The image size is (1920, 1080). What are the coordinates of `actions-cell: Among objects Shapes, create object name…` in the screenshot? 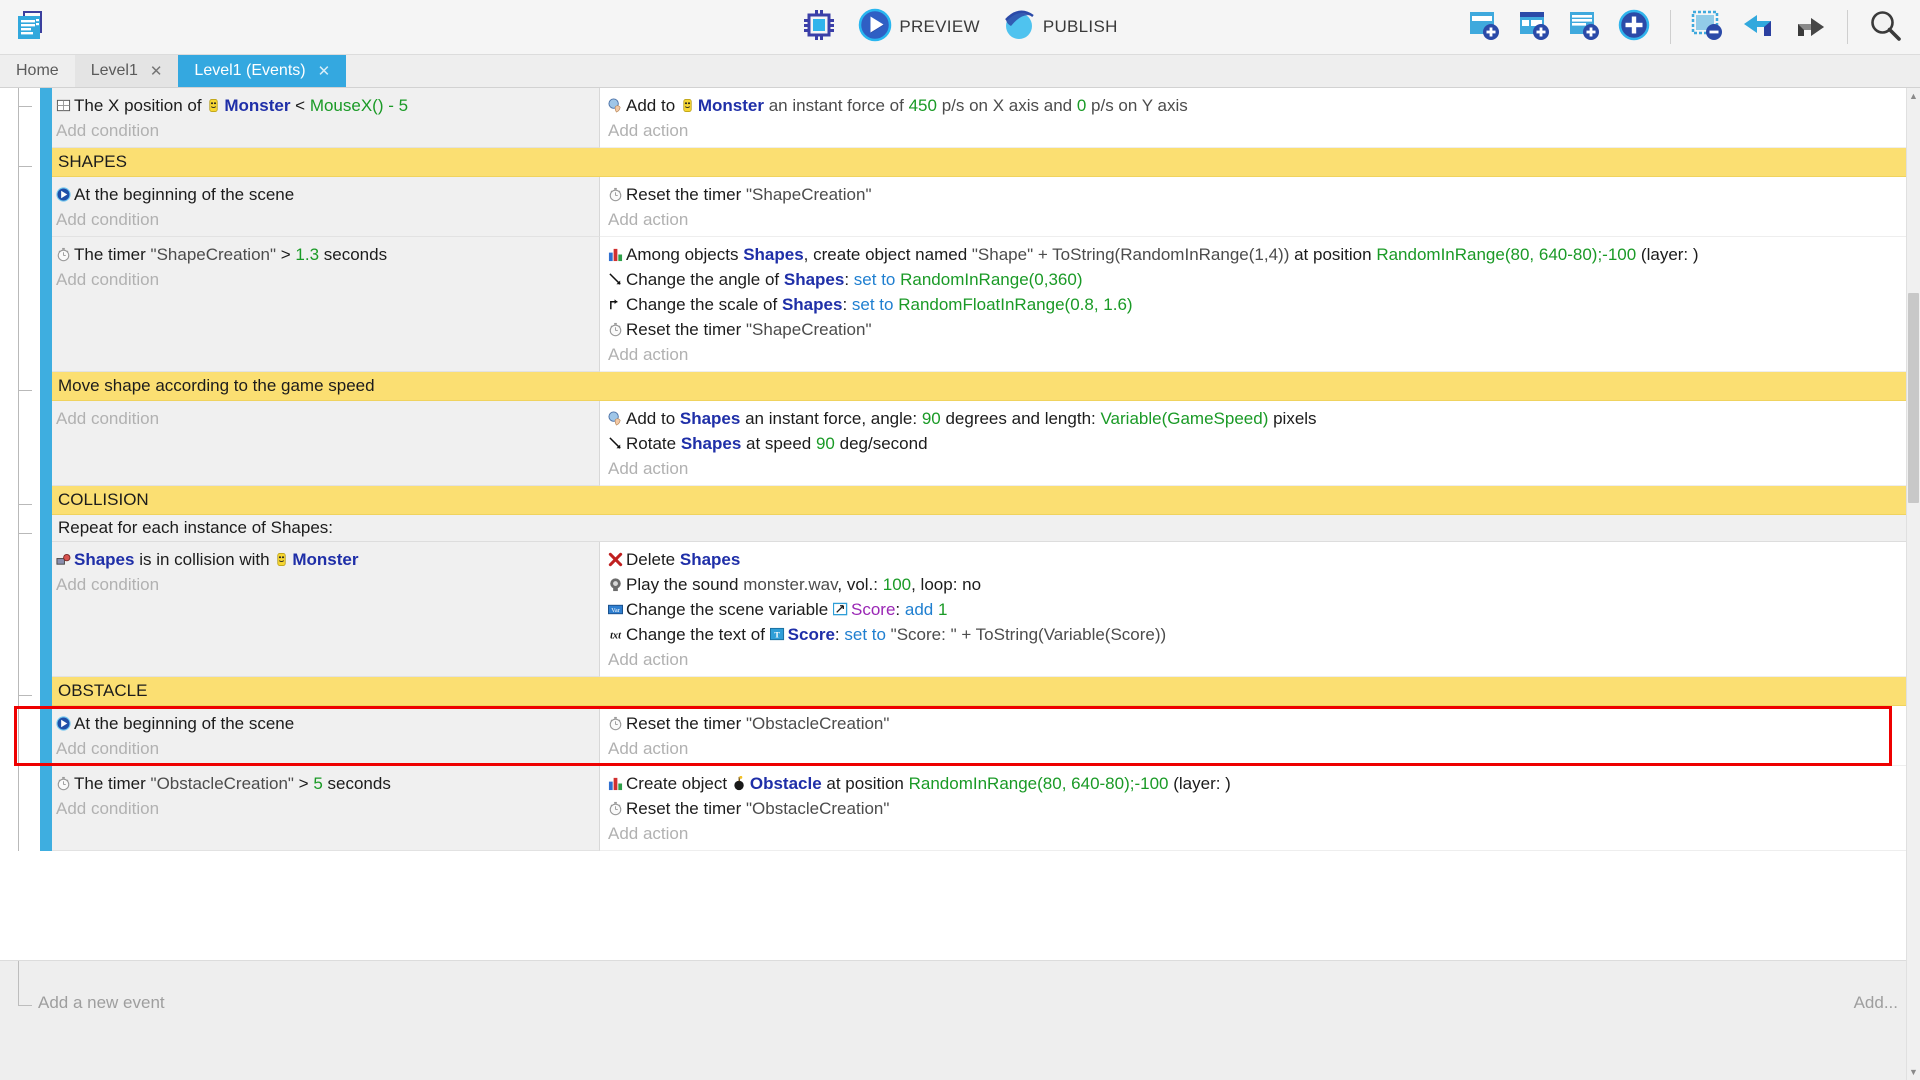 It's located at (1260, 304).